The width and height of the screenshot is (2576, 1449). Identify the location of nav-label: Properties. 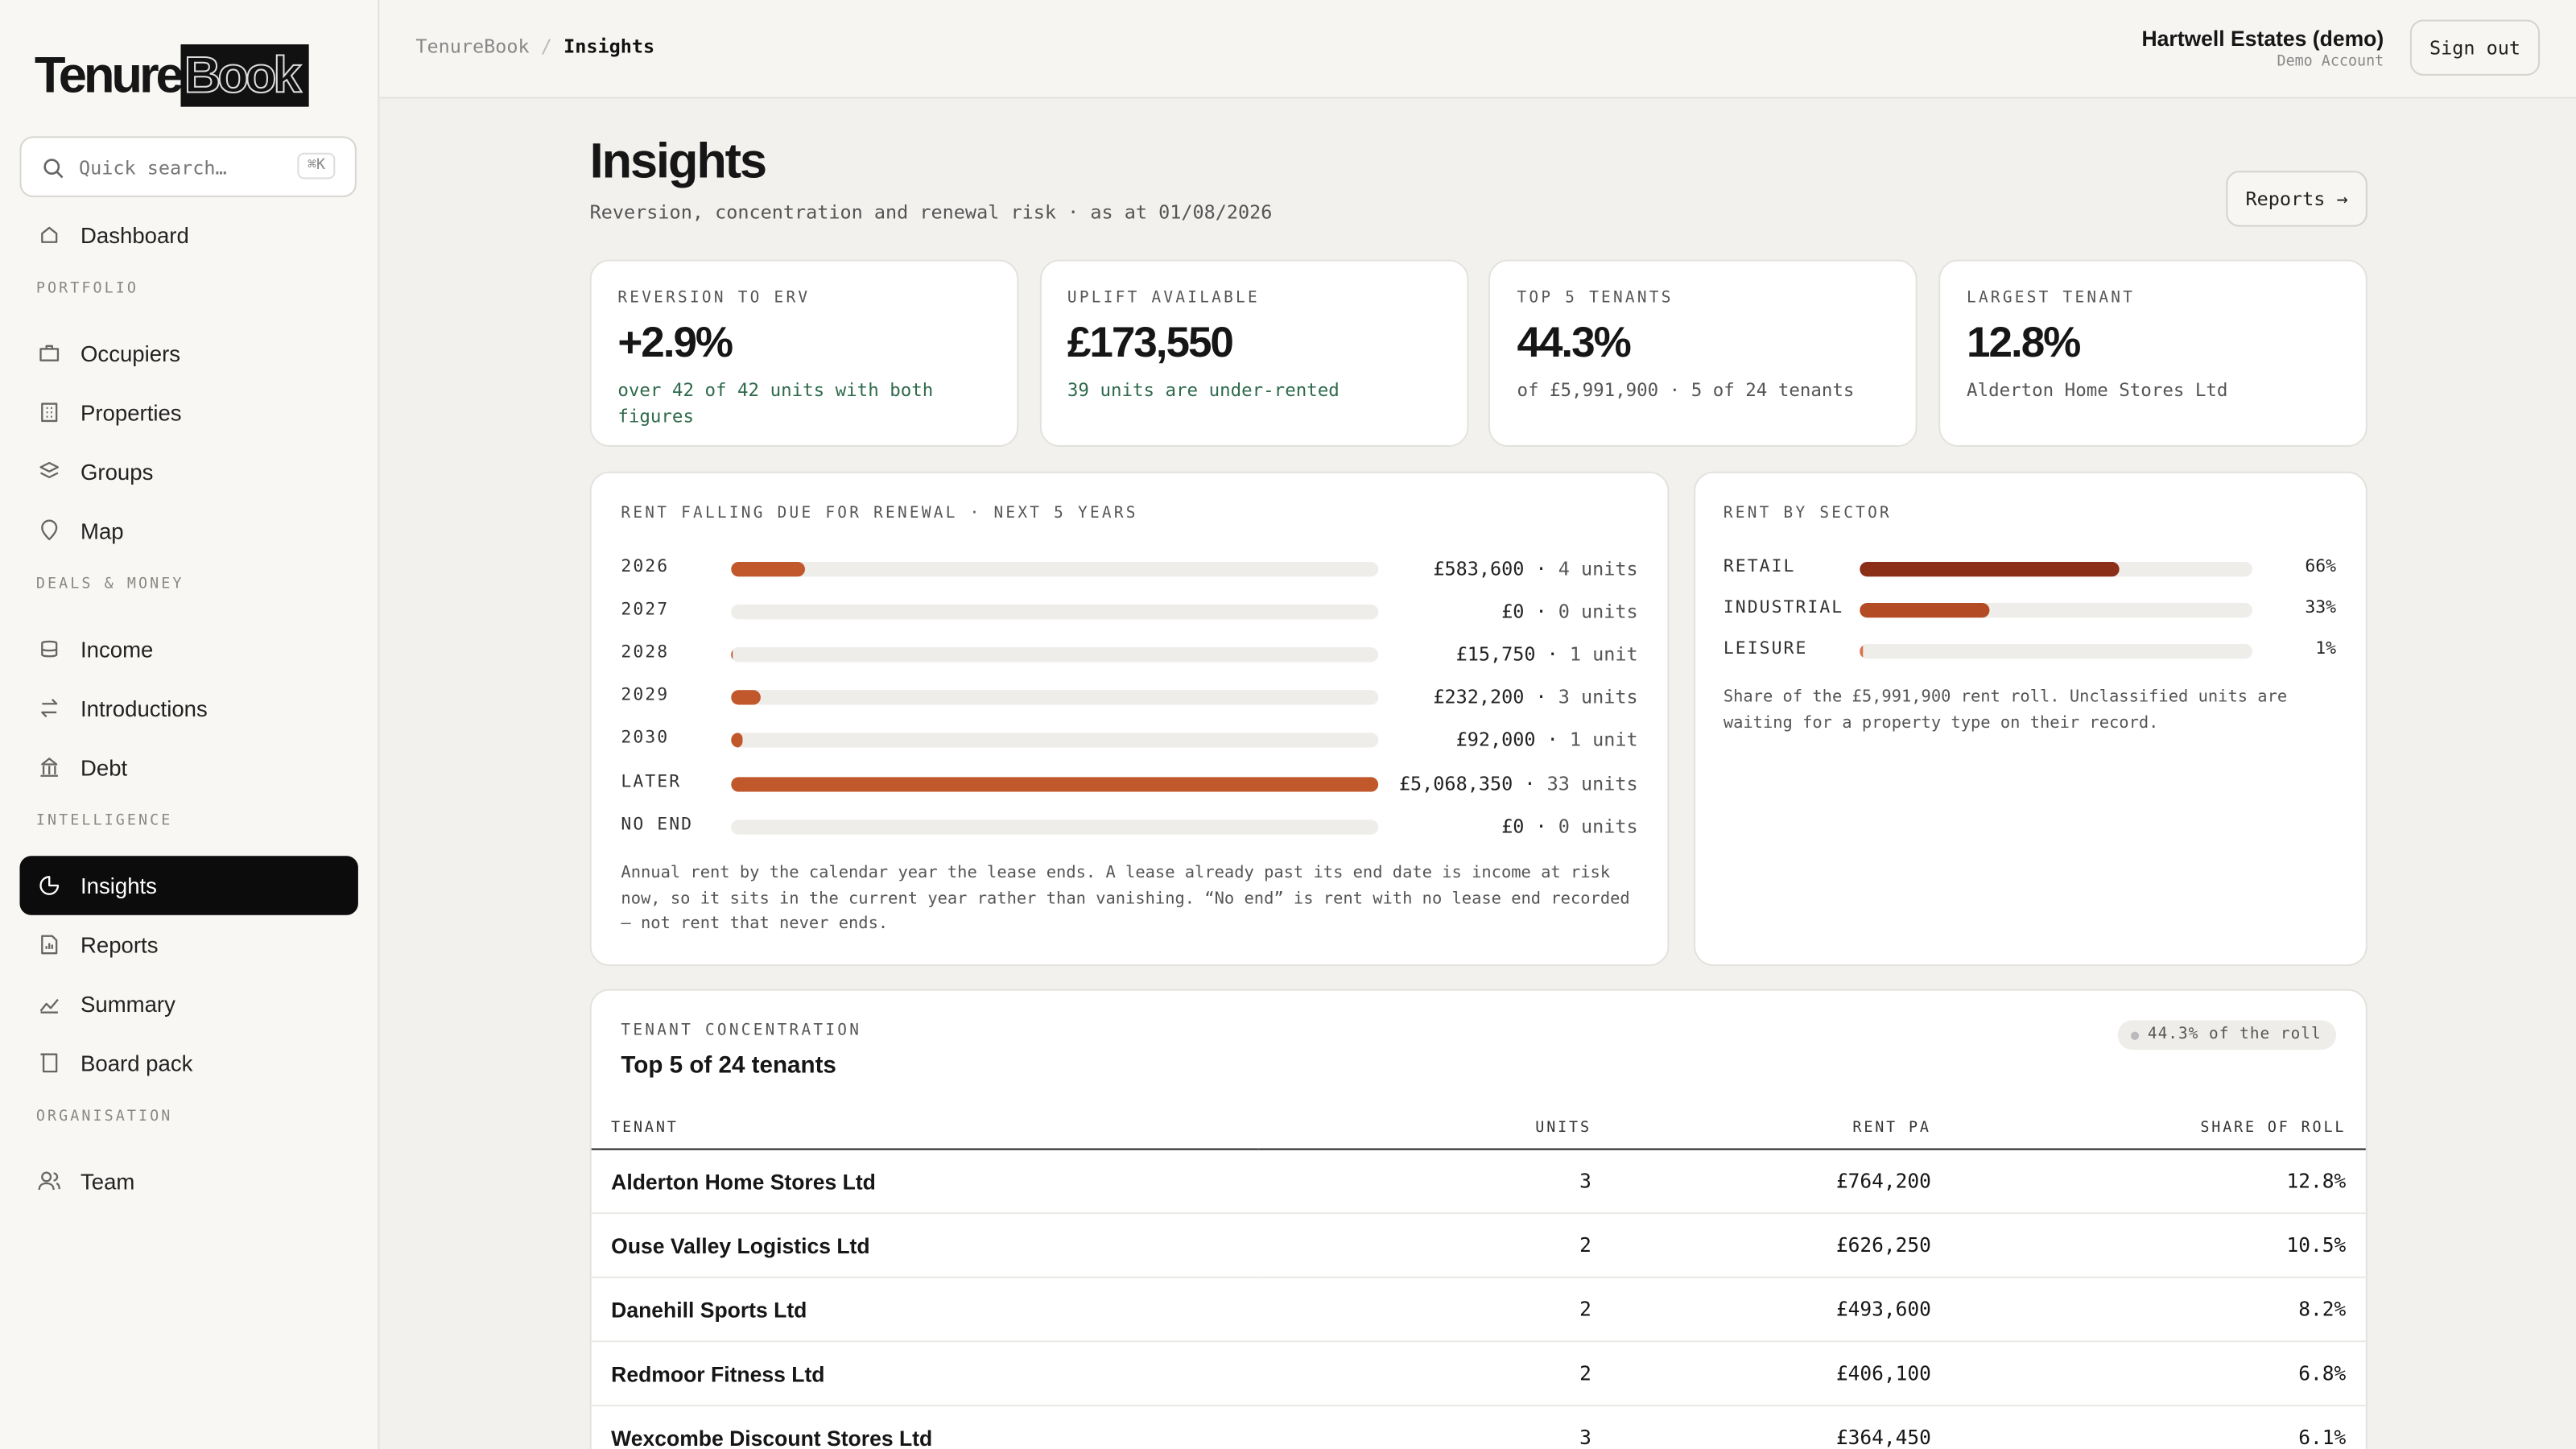
(131, 412).